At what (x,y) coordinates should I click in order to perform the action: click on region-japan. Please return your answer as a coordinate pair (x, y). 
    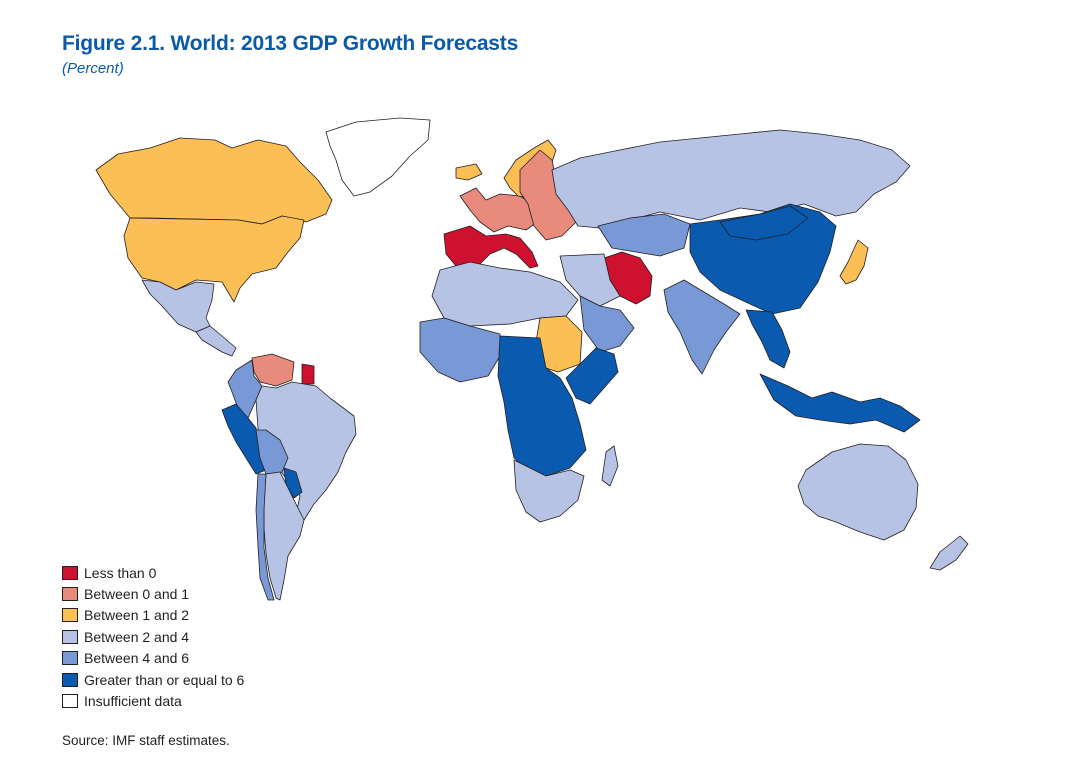
    Looking at the image, I should click on (854, 262).